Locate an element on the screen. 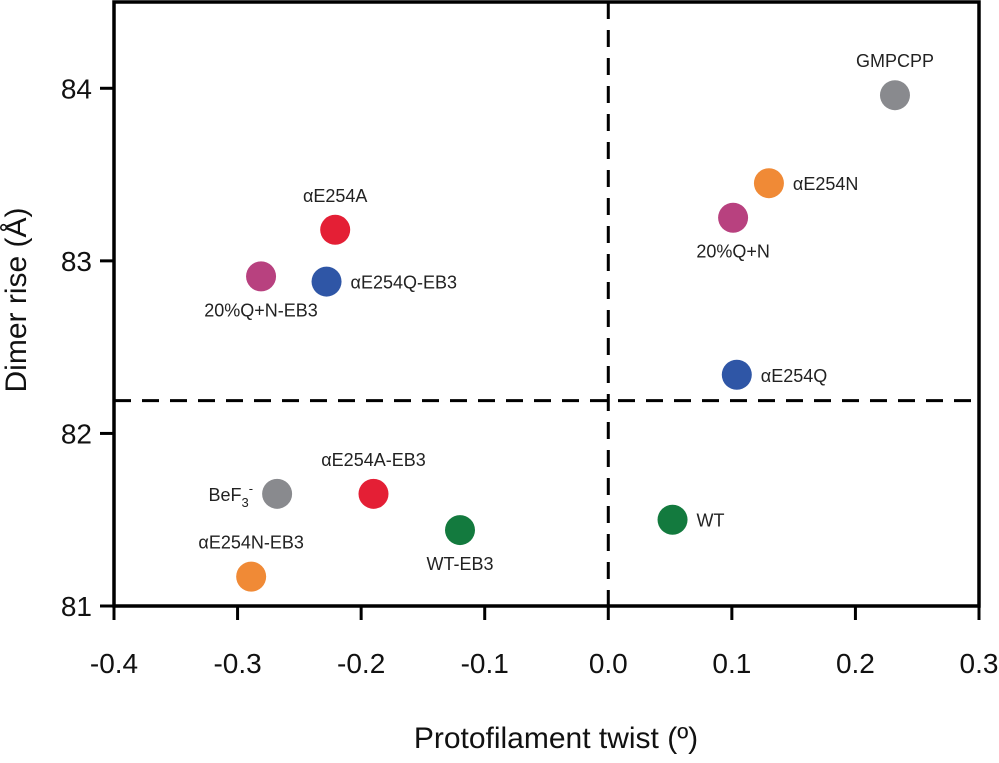 The height and width of the screenshot is (763, 999). x-tick-label: 0.0 is located at coordinates (608, 663).